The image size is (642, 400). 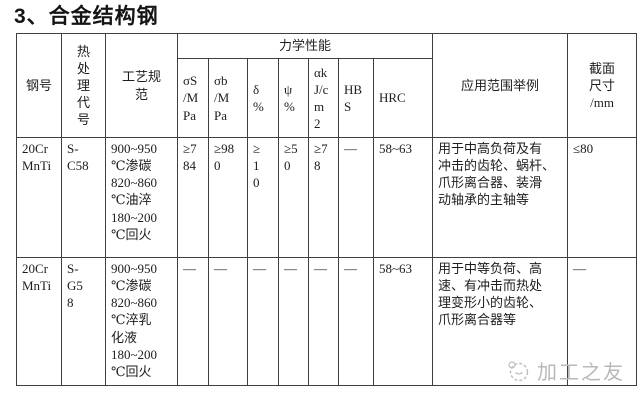 I want to click on cell-sigma-s: —, so click(x=193, y=321).